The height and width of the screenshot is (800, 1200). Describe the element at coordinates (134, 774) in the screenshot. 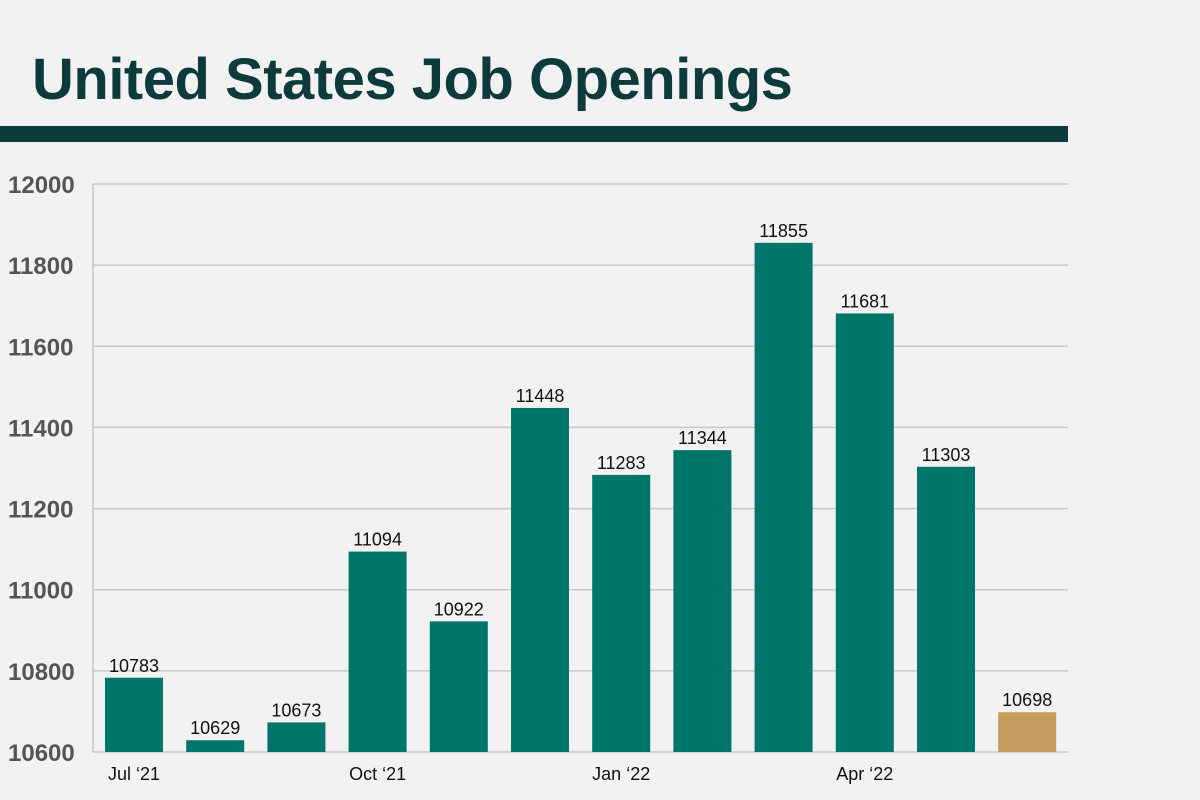

I see `x-tick-label: Jul ‘21` at that location.